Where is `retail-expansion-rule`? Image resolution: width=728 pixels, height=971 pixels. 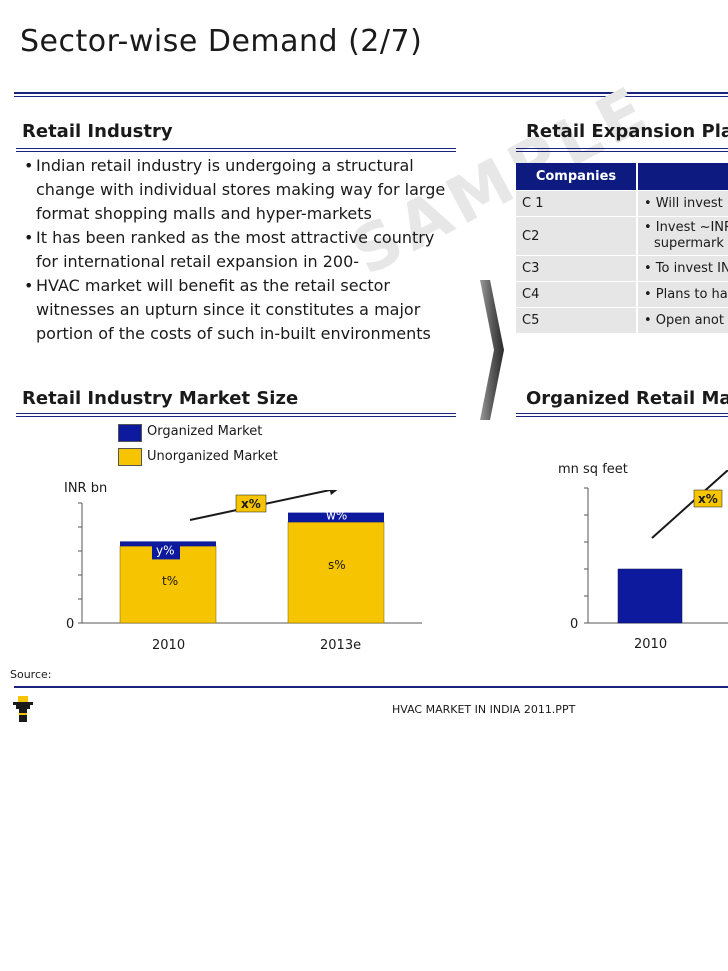
retail-expansion-rule is located at coordinates (622, 150).